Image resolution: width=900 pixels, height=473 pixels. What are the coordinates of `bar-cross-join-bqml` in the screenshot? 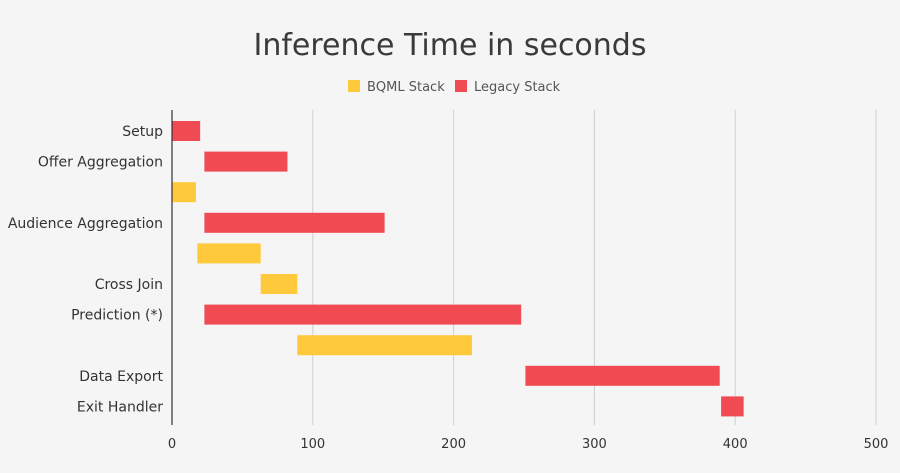 It's located at (279, 284).